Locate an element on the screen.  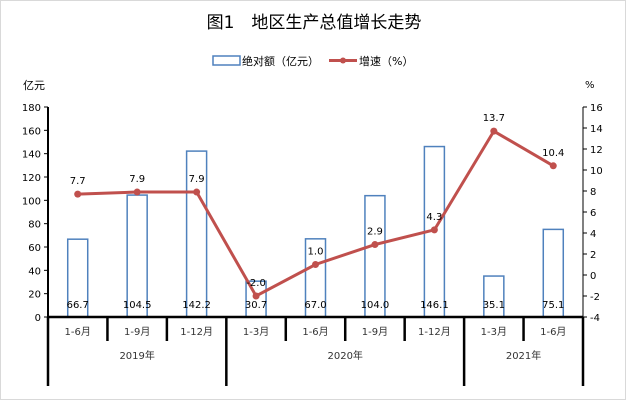
left-tick-label: 160 is located at coordinates (31, 131).